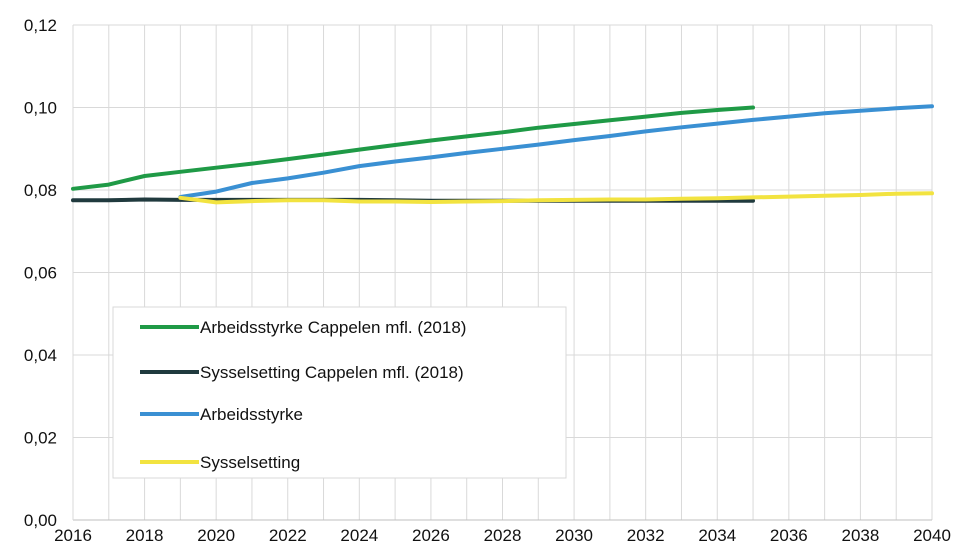  What do you see at coordinates (250, 462) in the screenshot?
I see `legend-label: Sysselsetting` at bounding box center [250, 462].